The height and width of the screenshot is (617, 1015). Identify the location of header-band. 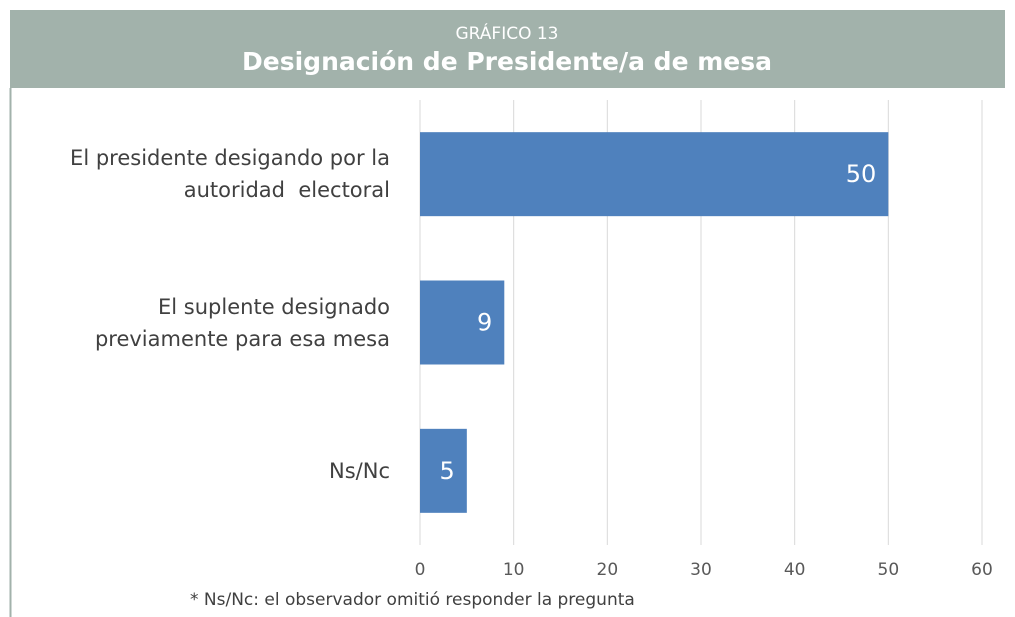
(507, 49).